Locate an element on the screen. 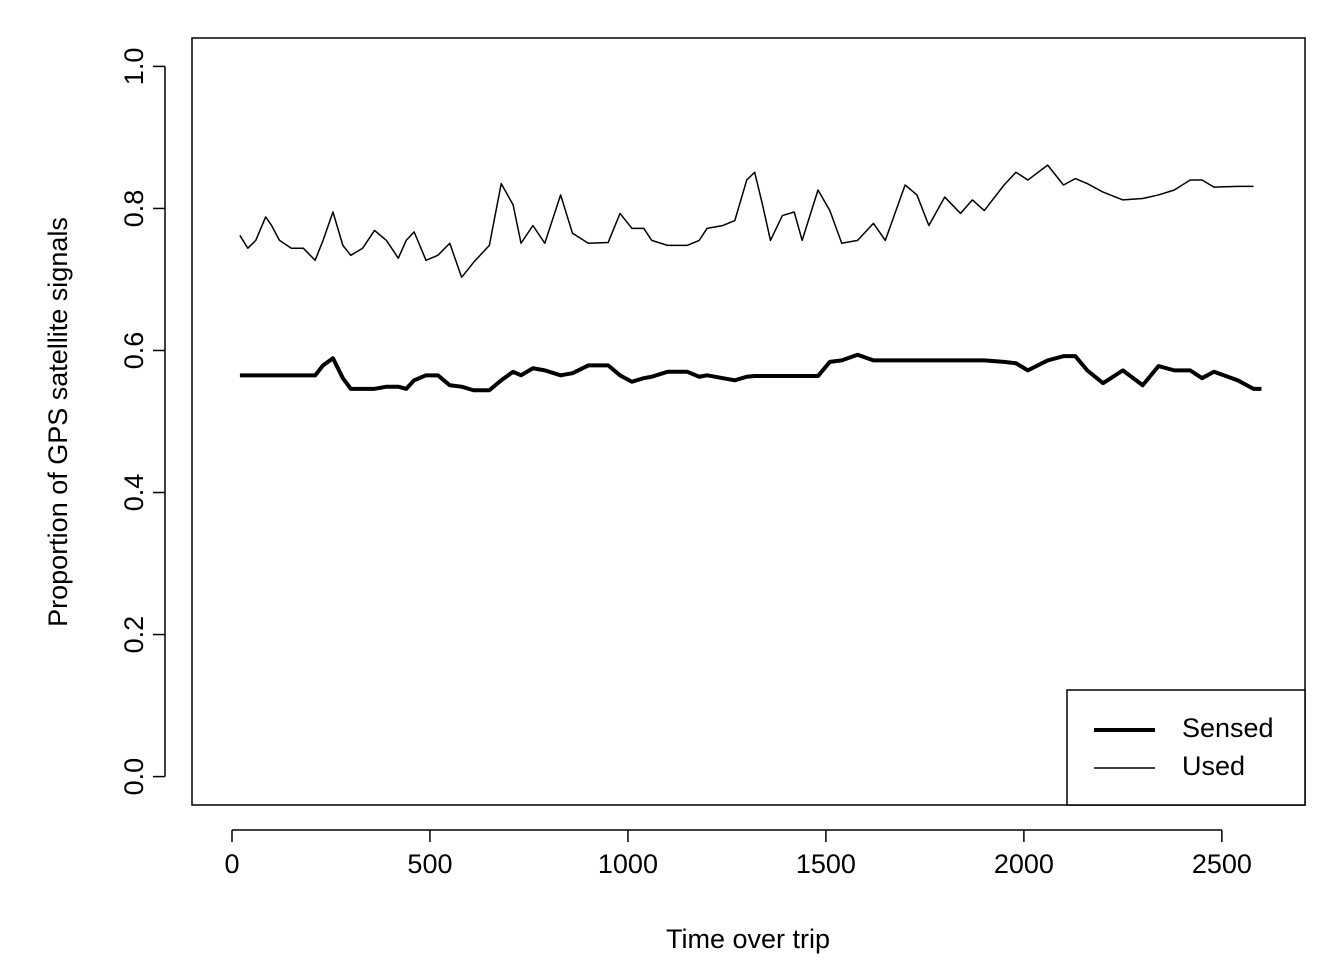 The width and height of the screenshot is (1344, 965). legend-label: Used is located at coordinates (1213, 766).